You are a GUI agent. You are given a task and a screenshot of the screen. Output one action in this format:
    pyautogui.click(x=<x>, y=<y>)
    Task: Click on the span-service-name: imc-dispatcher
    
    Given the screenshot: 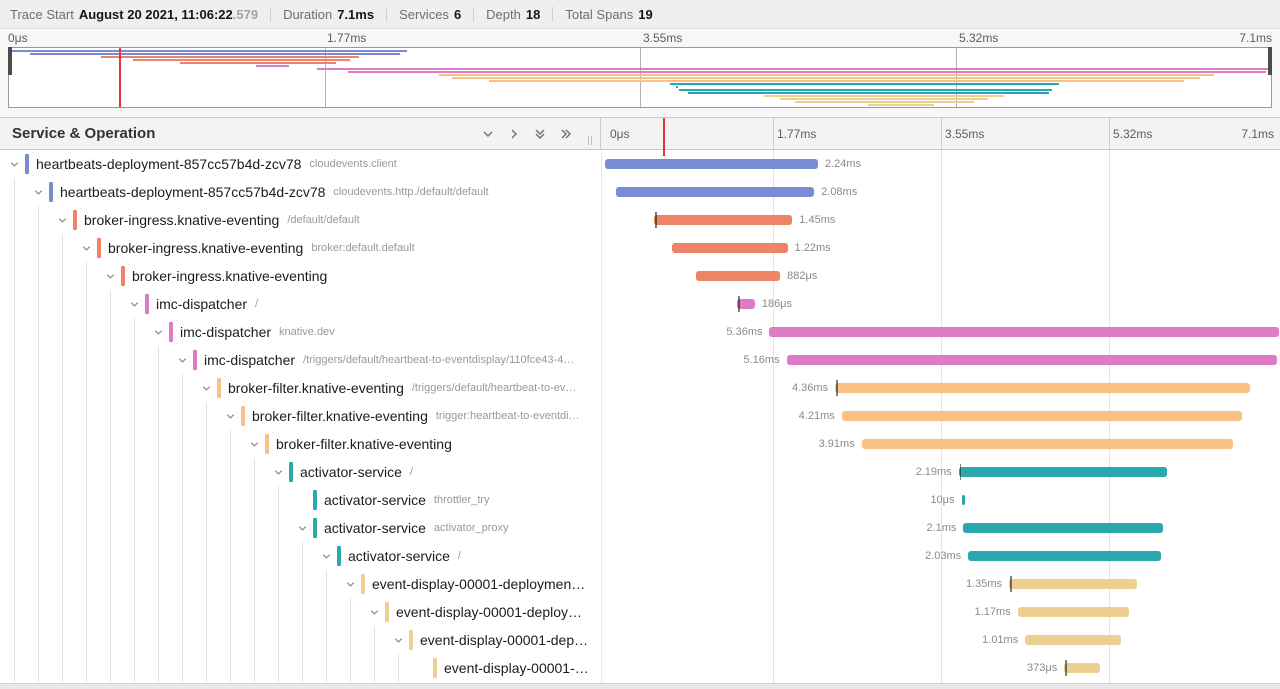 What is the action you would take?
    pyautogui.click(x=250, y=360)
    